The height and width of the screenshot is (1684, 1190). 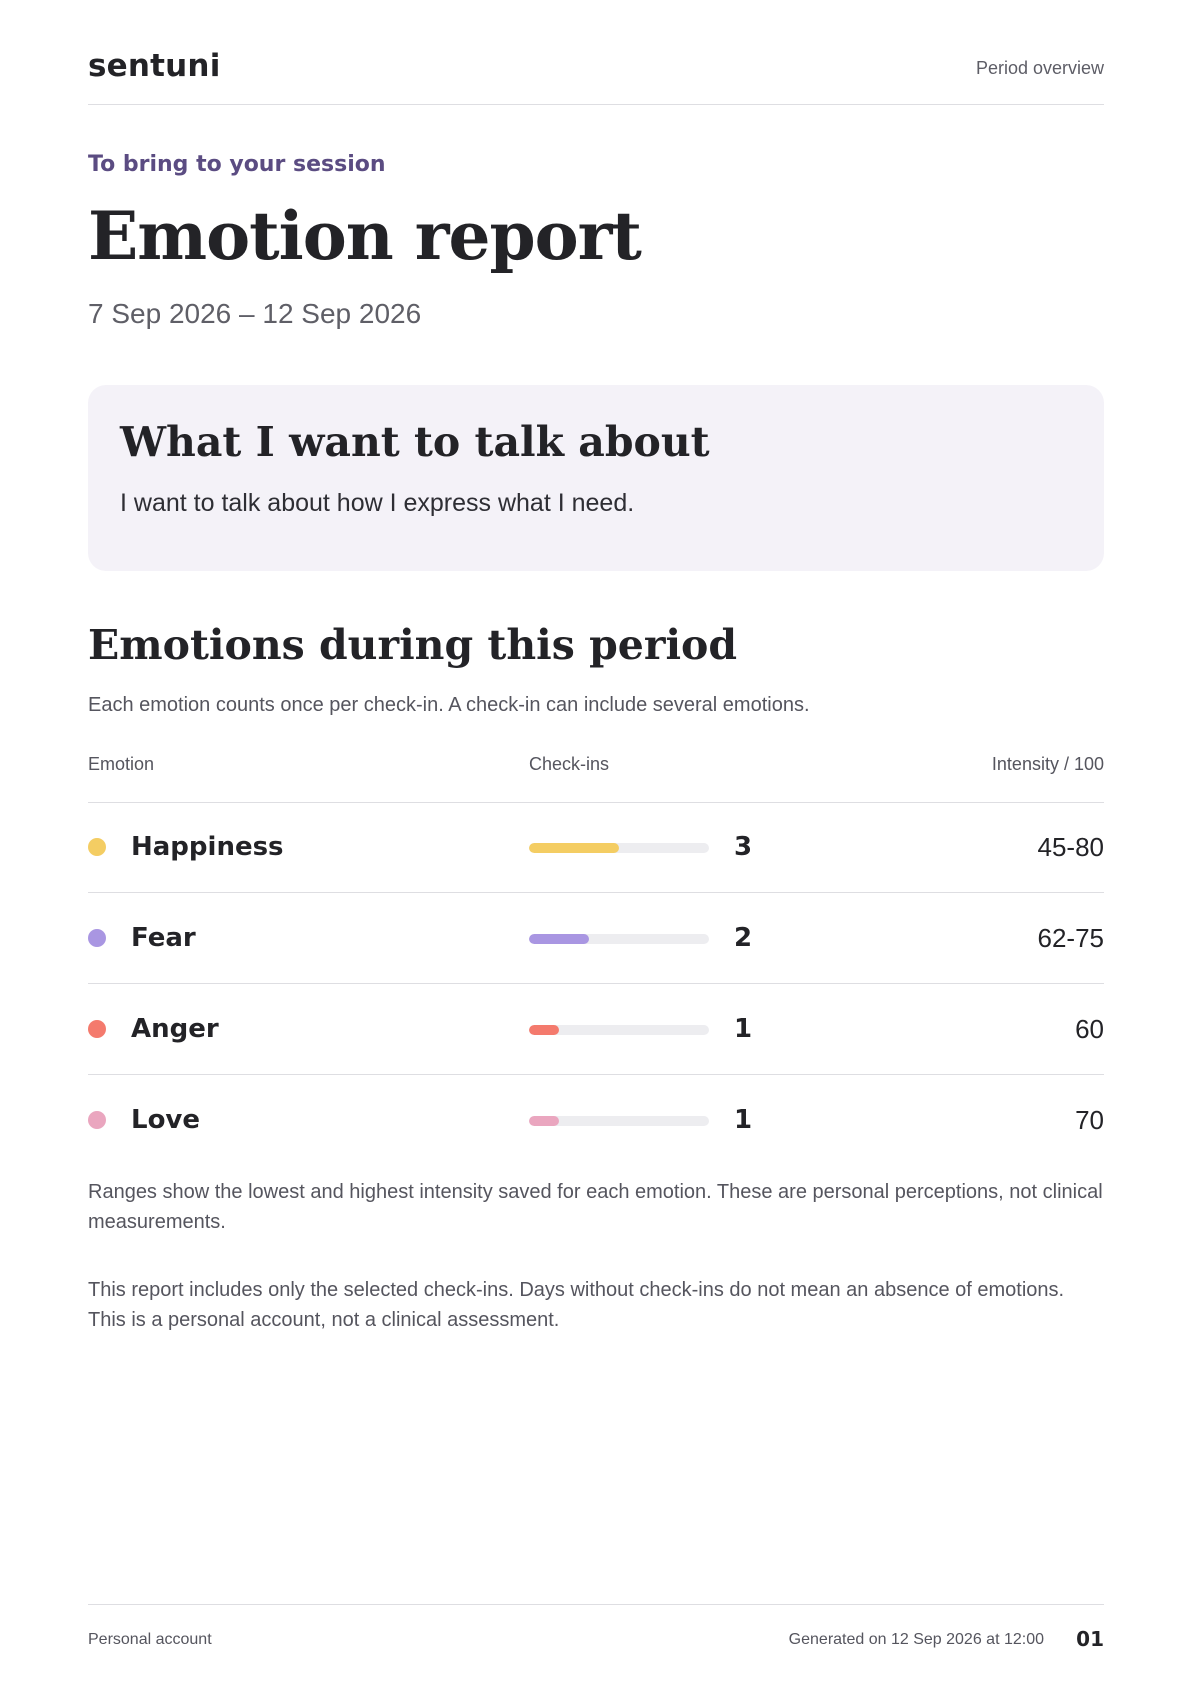 What do you see at coordinates (916, 1639) in the screenshot?
I see `generated-timestamp: Generated on 12 Sep 2026 at 12:00` at bounding box center [916, 1639].